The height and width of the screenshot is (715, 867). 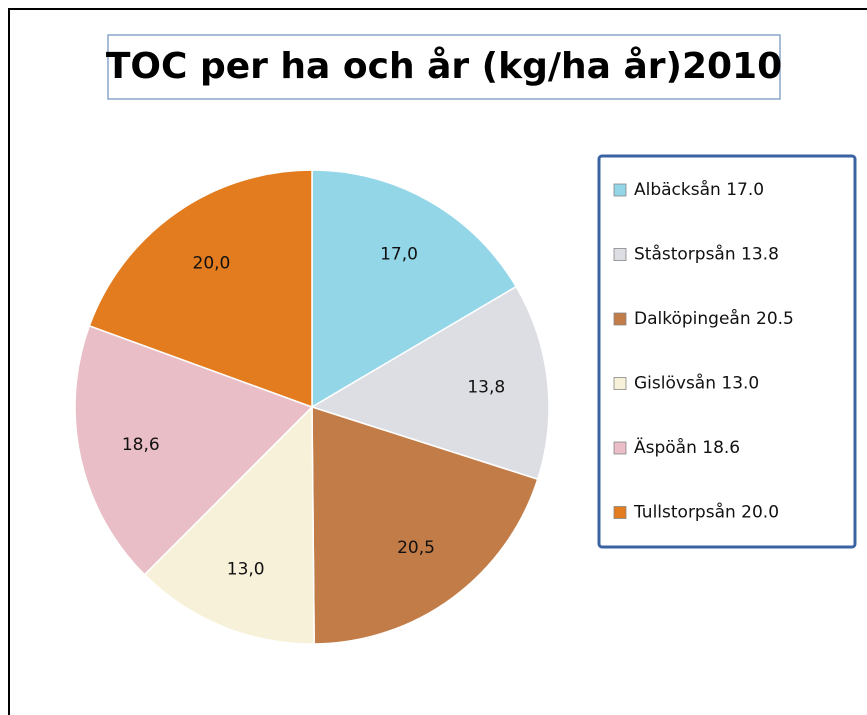 What do you see at coordinates (706, 512) in the screenshot?
I see `legend-label: Tullstorpsån 20.0` at bounding box center [706, 512].